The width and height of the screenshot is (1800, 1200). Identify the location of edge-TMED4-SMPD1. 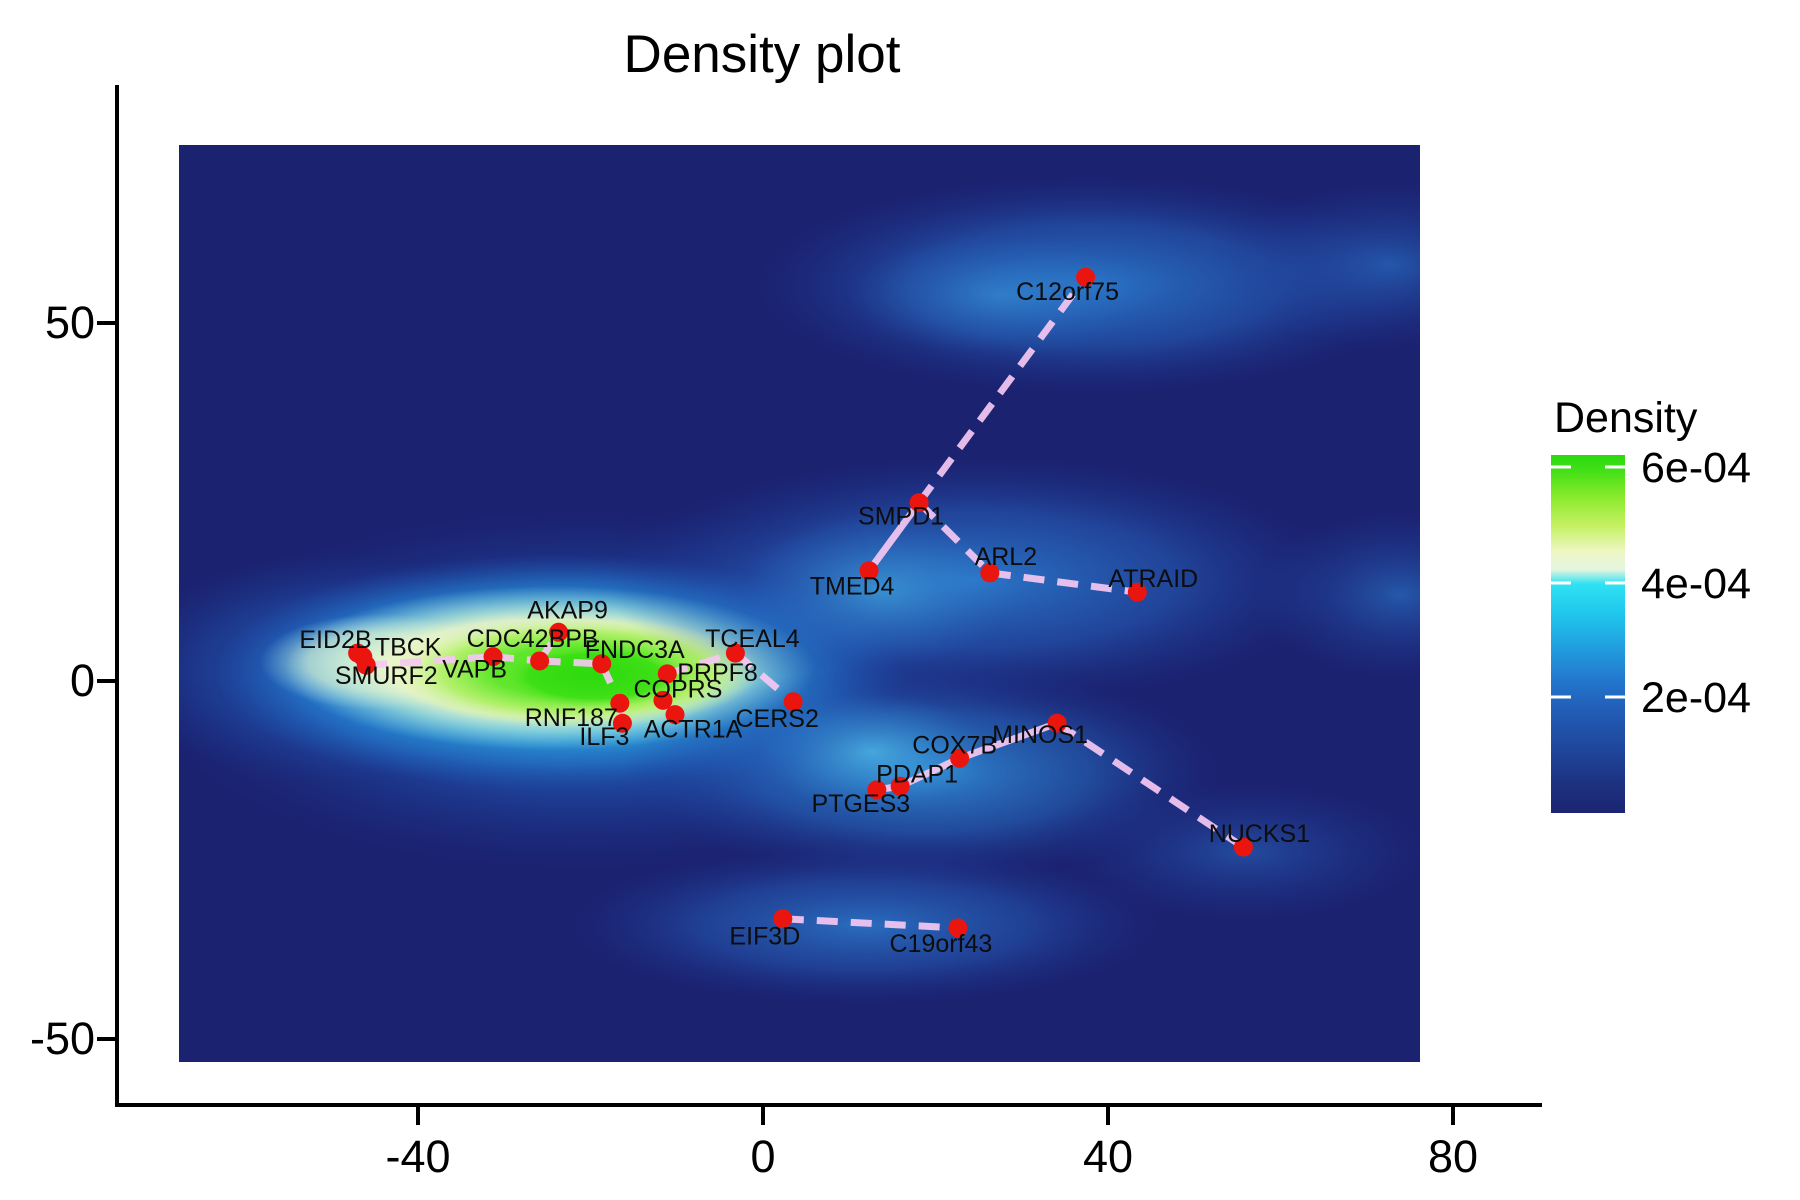
(894, 536).